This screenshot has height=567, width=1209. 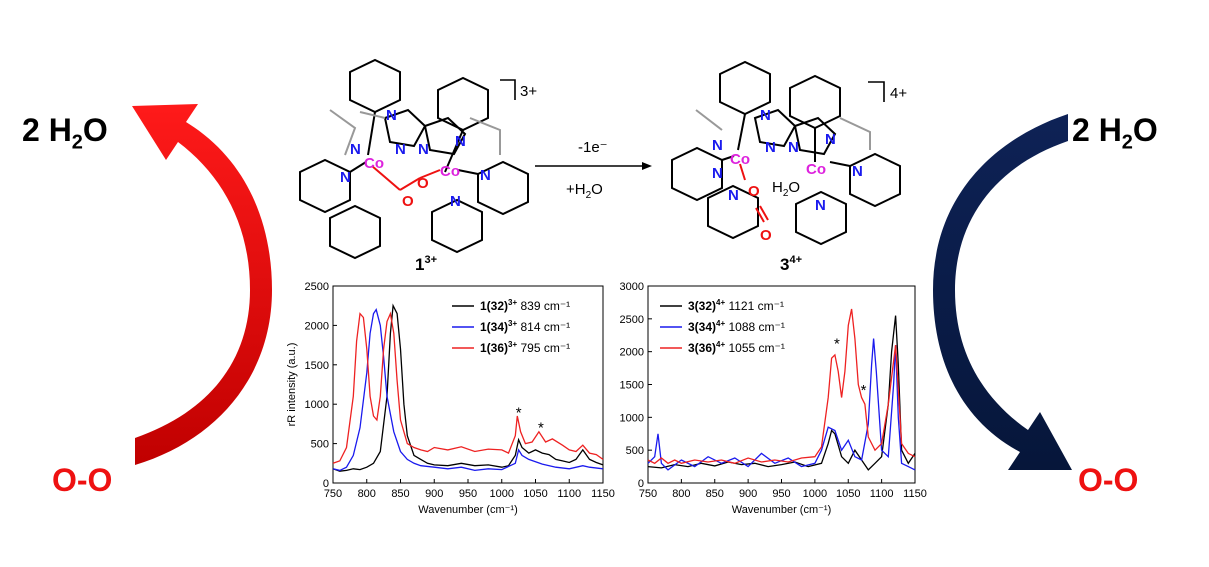 I want to click on complex-3-structure, so click(x=786, y=153).